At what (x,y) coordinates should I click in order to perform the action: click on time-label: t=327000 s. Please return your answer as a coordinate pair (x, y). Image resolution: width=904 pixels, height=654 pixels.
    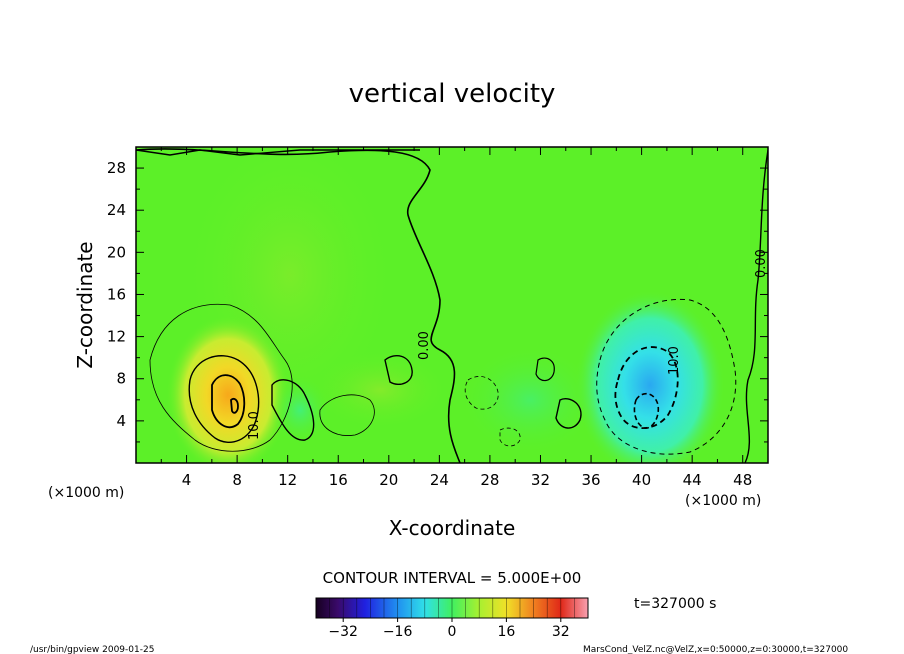
    Looking at the image, I should click on (675, 604).